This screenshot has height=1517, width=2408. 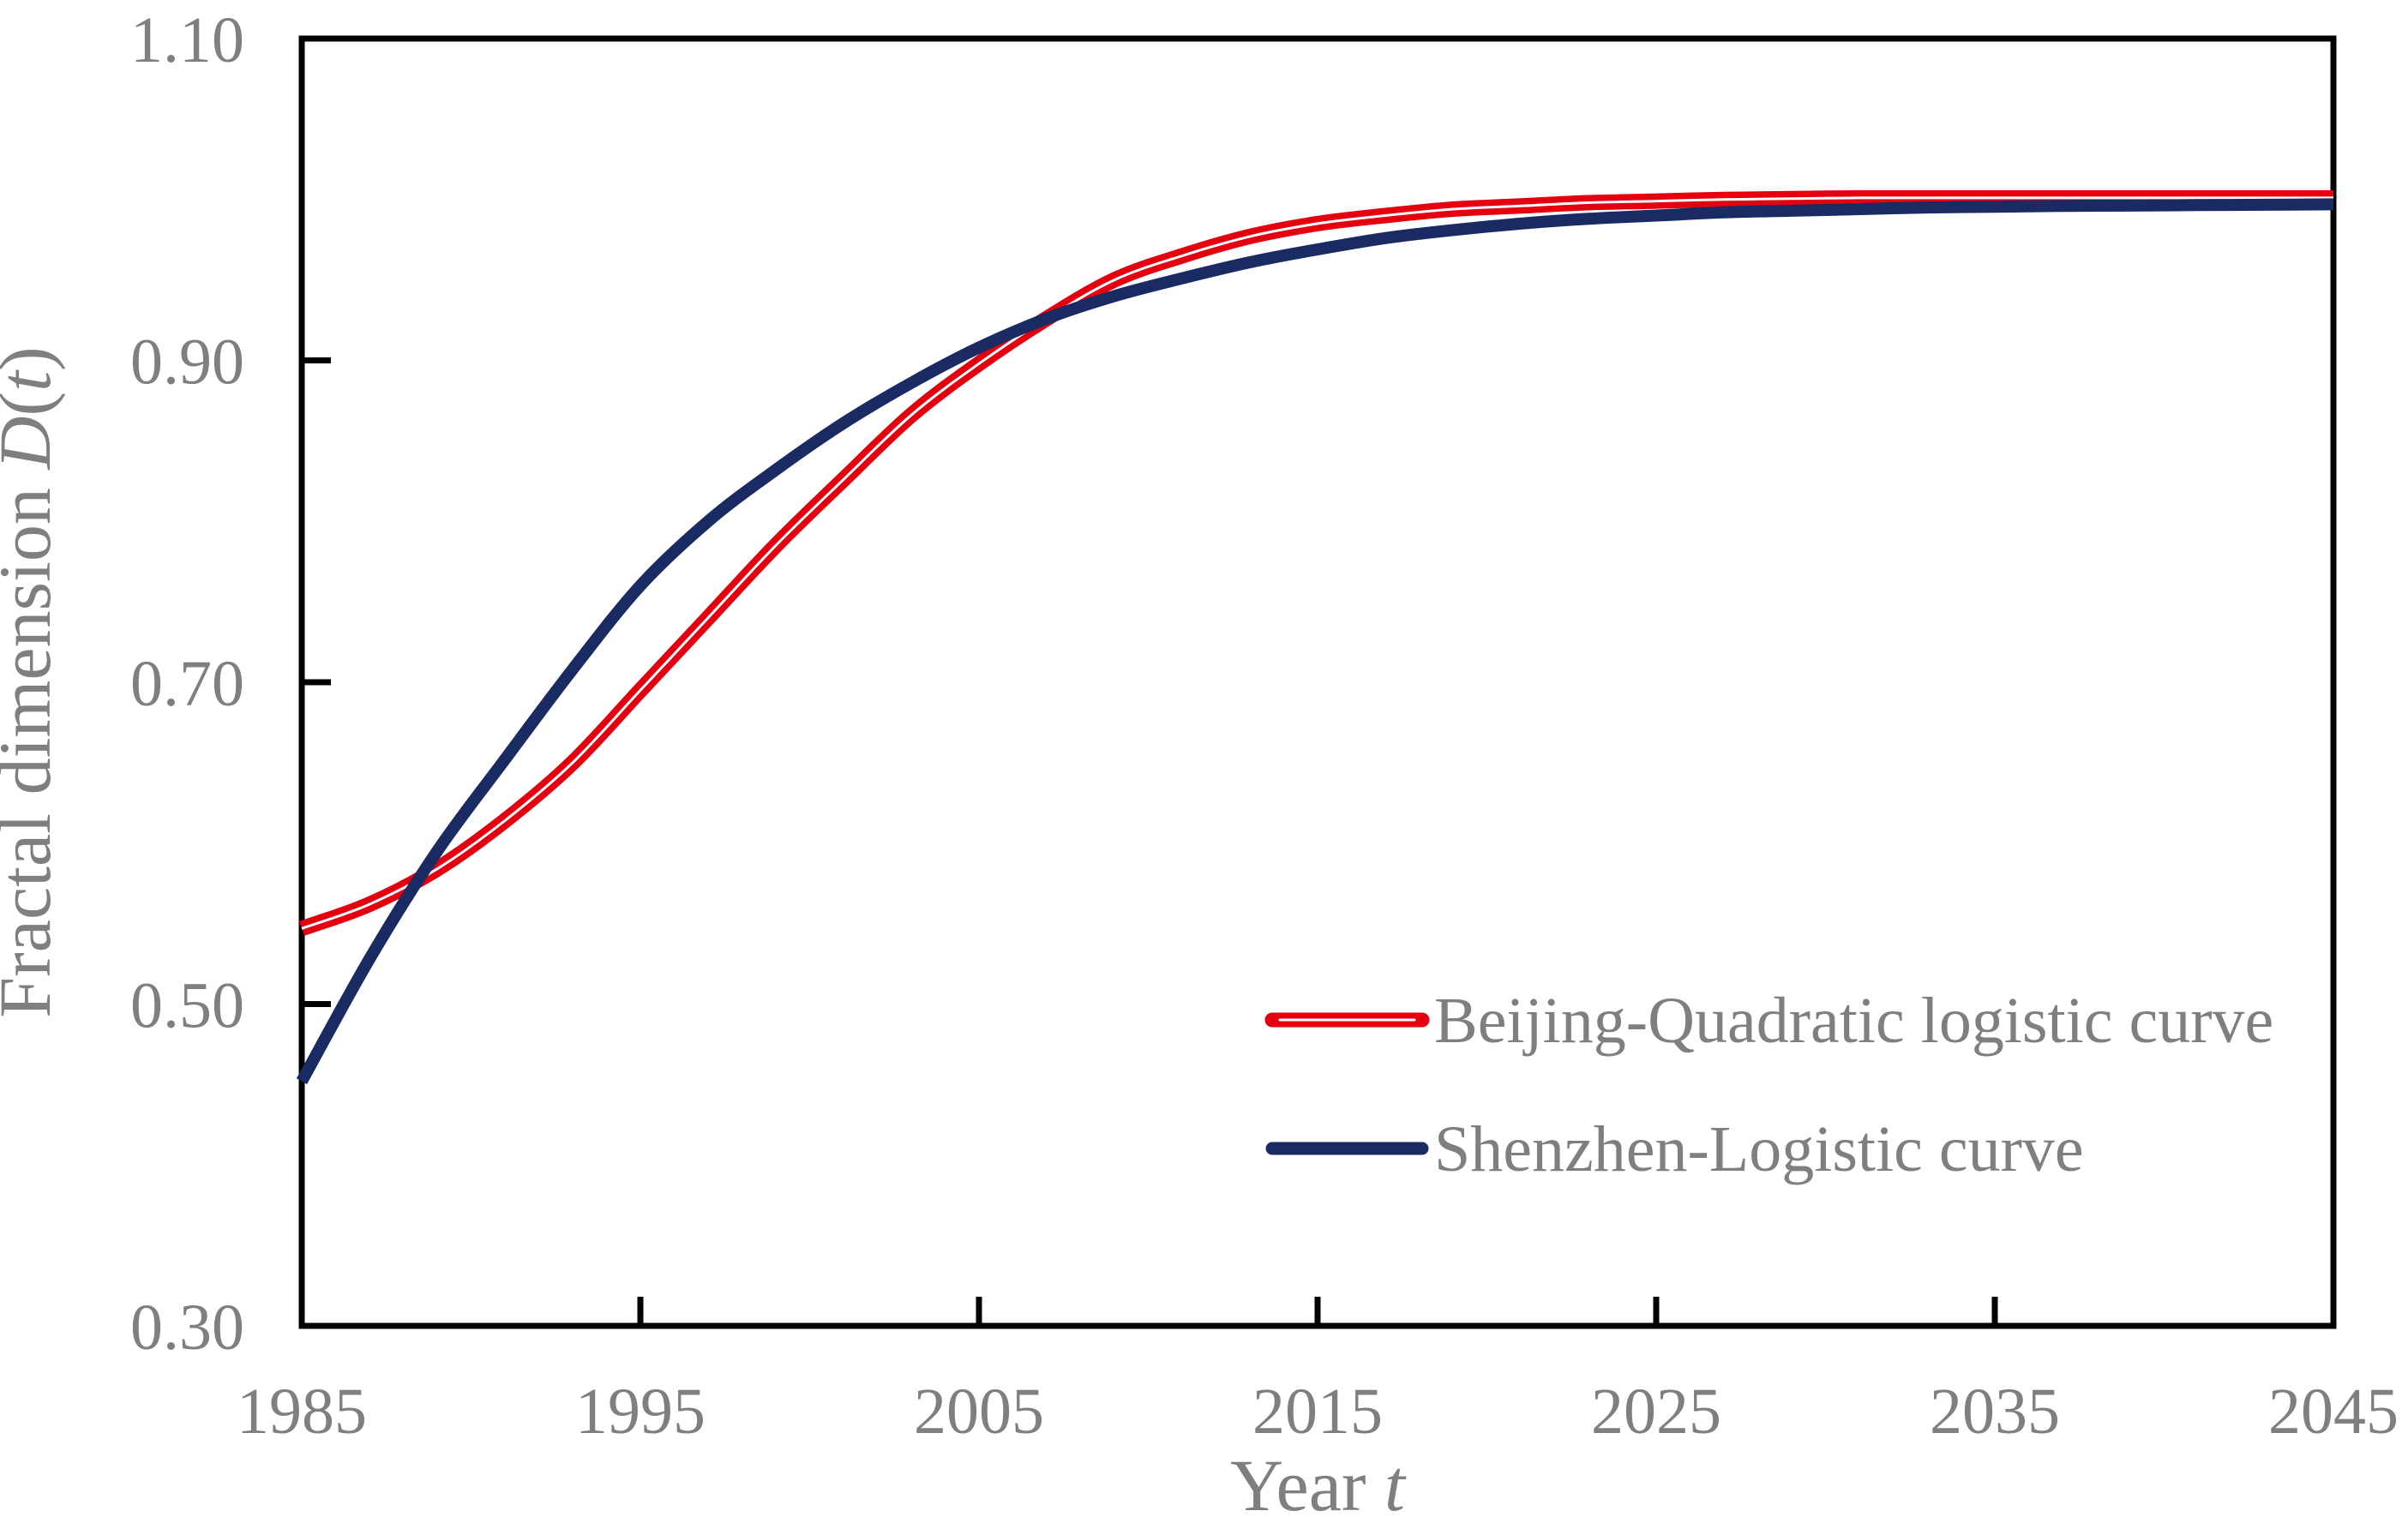 I want to click on legend-label-beijing: Beijing-Quadratic logistic curve, so click(x=1854, y=1021).